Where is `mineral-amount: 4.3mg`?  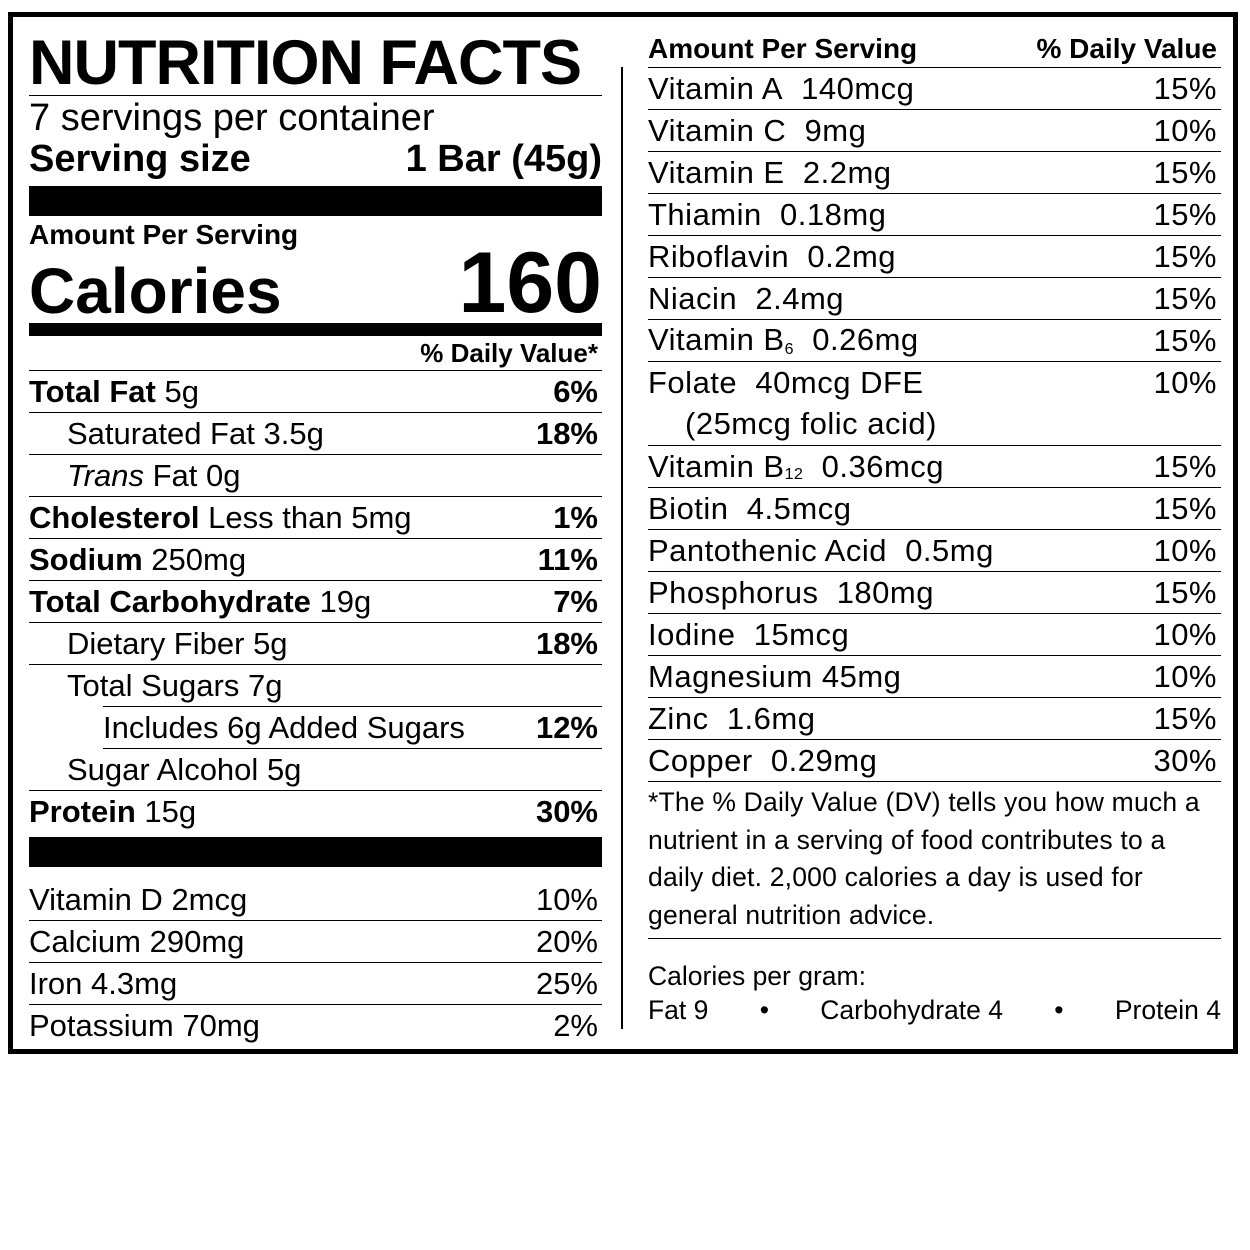 mineral-amount: 4.3mg is located at coordinates (134, 983).